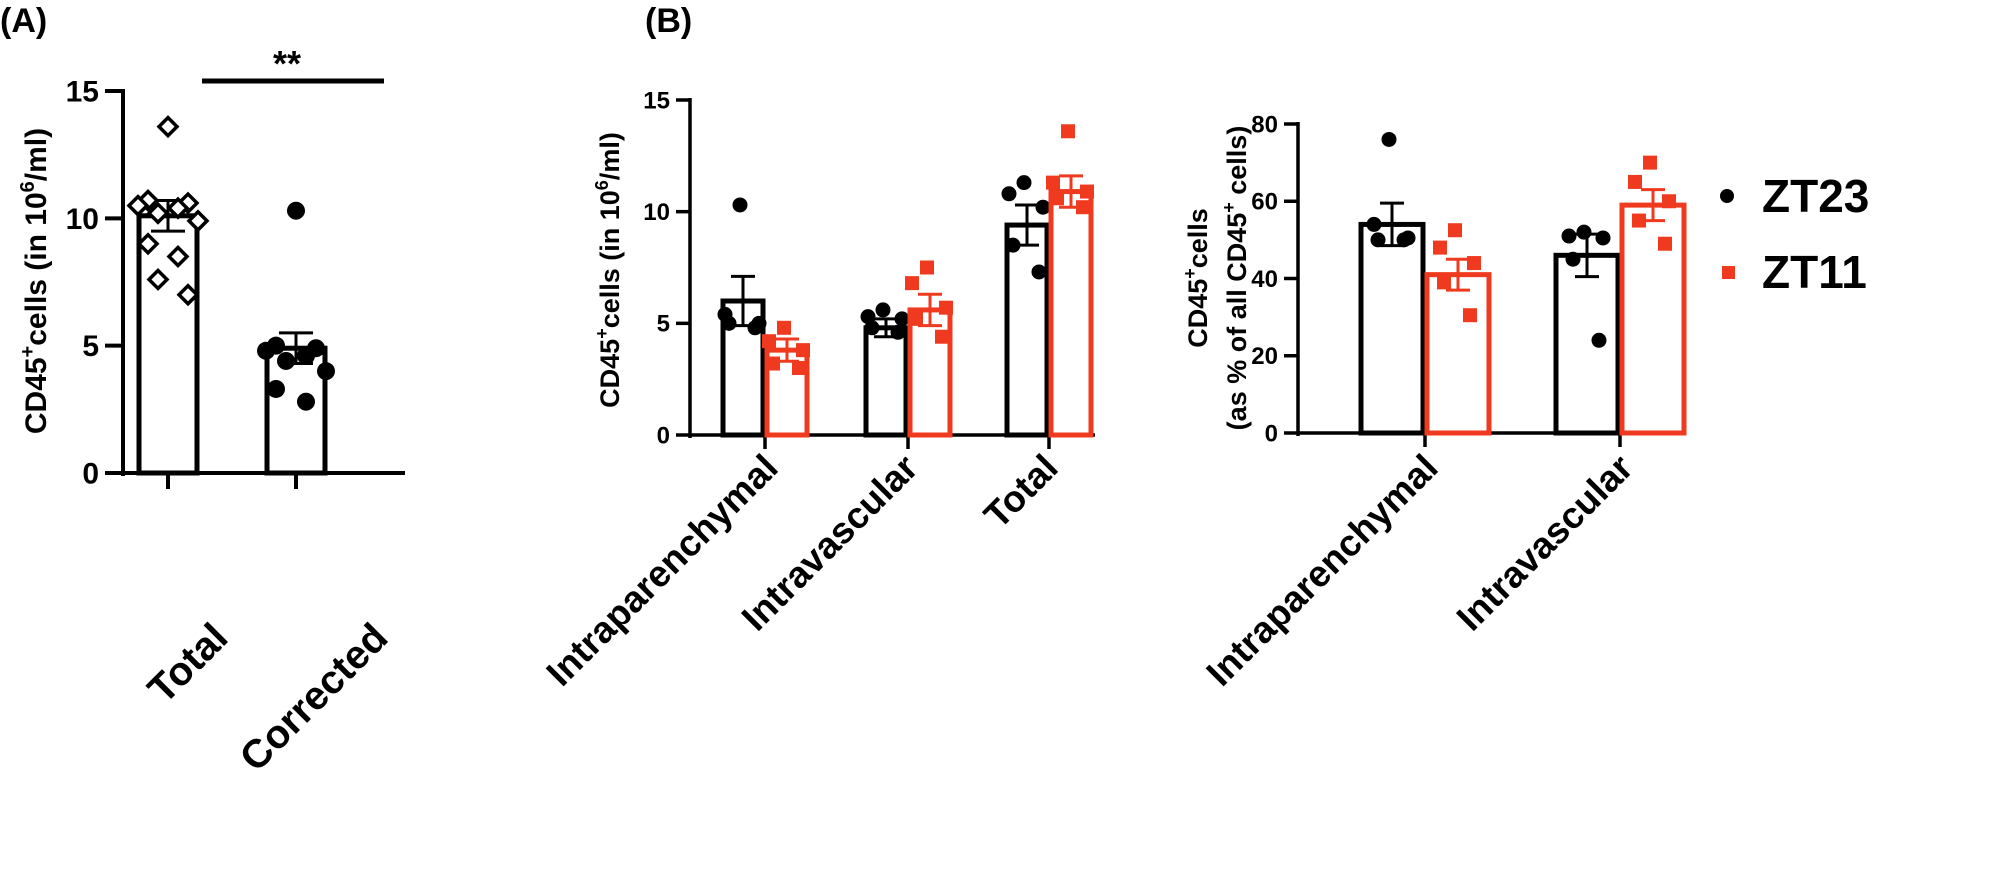  What do you see at coordinates (663, 324) in the screenshot?
I see `b1-y-tick-label: 5` at bounding box center [663, 324].